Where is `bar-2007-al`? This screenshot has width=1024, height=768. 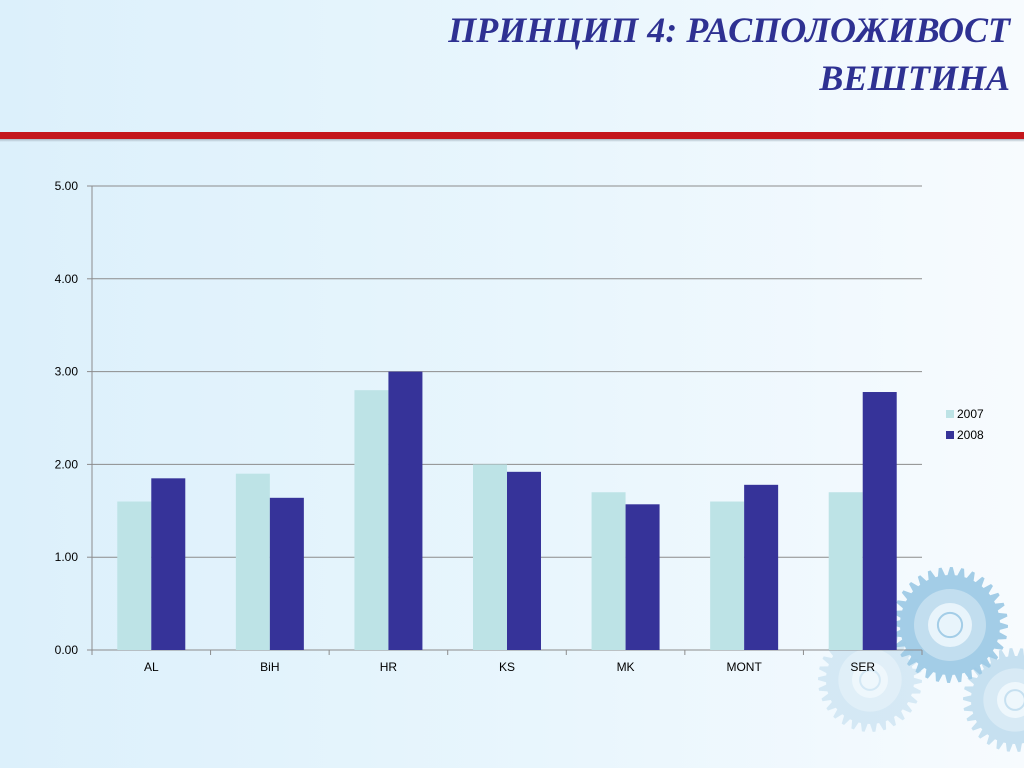 bar-2007-al is located at coordinates (134, 575).